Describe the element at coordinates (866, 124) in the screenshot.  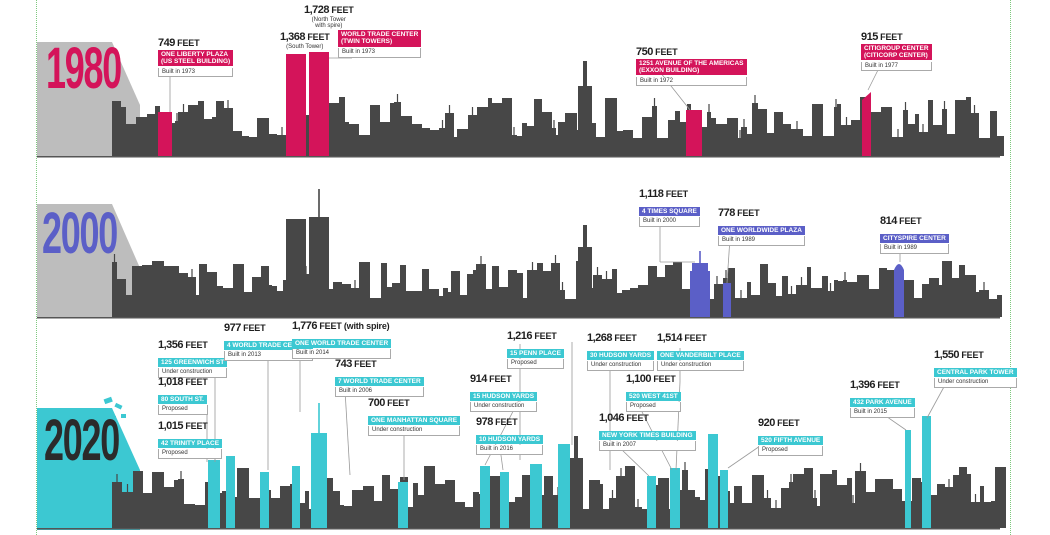
I see `citigroup-center` at that location.